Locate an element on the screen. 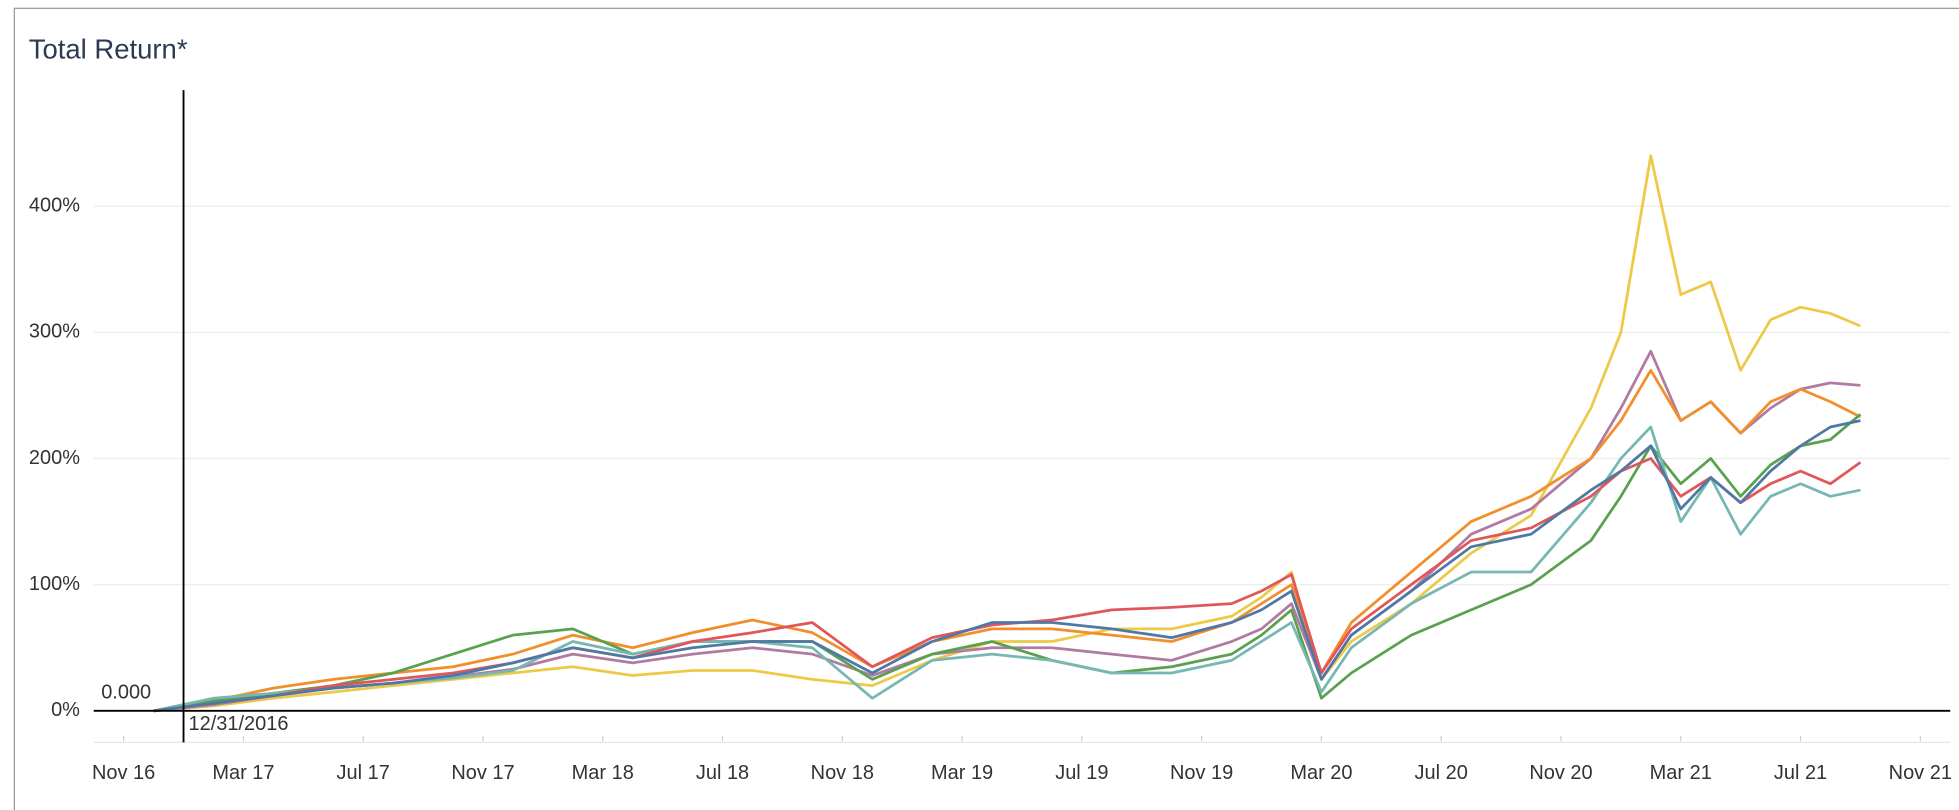 The image size is (1959, 810). x-tick-label: Nov 17 is located at coordinates (482, 773).